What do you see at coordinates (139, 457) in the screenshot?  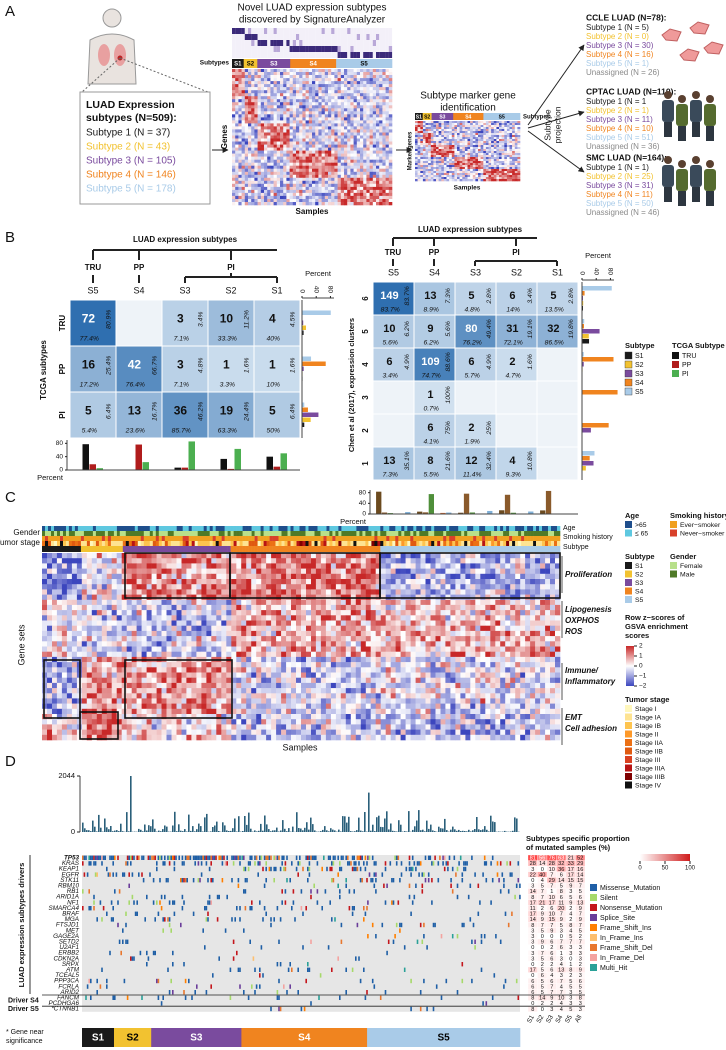 I see `column-percent-bar` at bounding box center [139, 457].